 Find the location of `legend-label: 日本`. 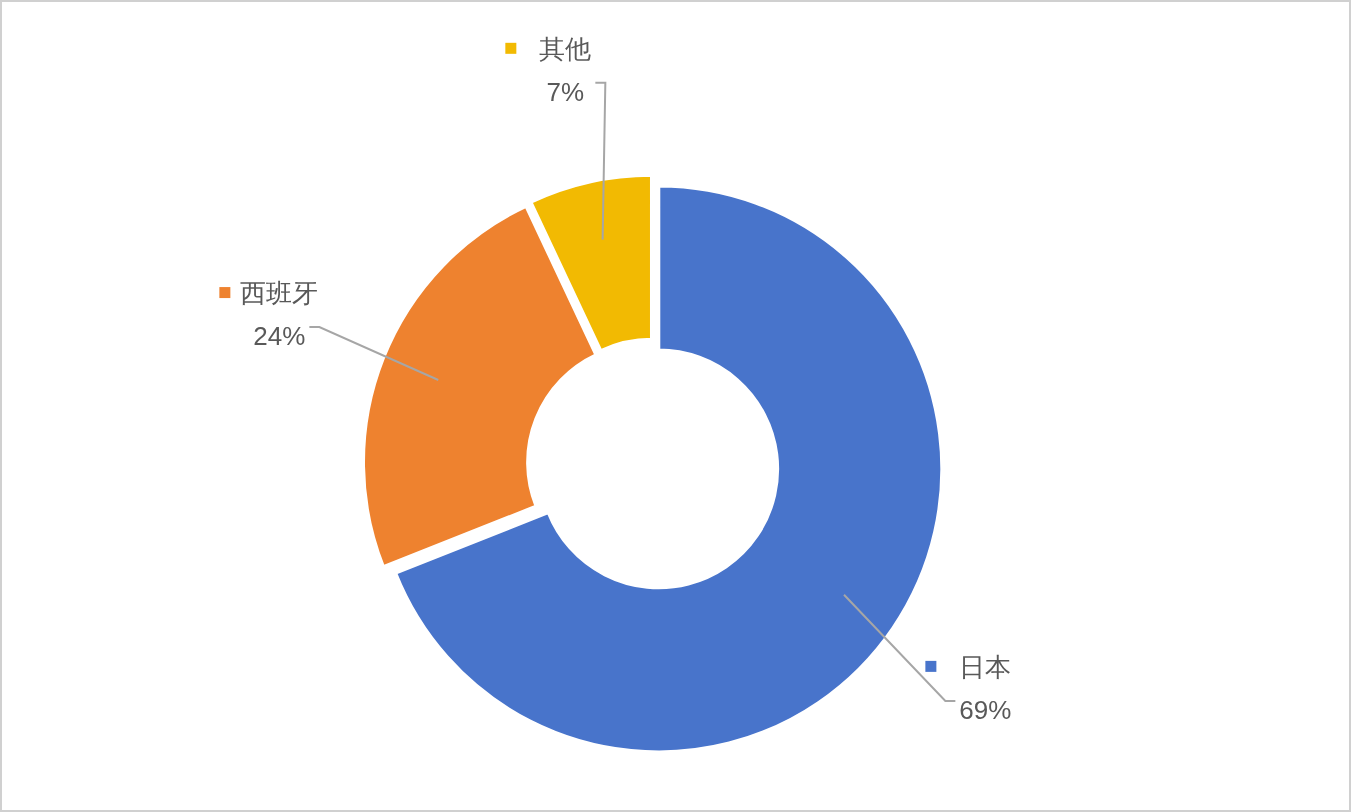

legend-label: 日本 is located at coordinates (985, 666).